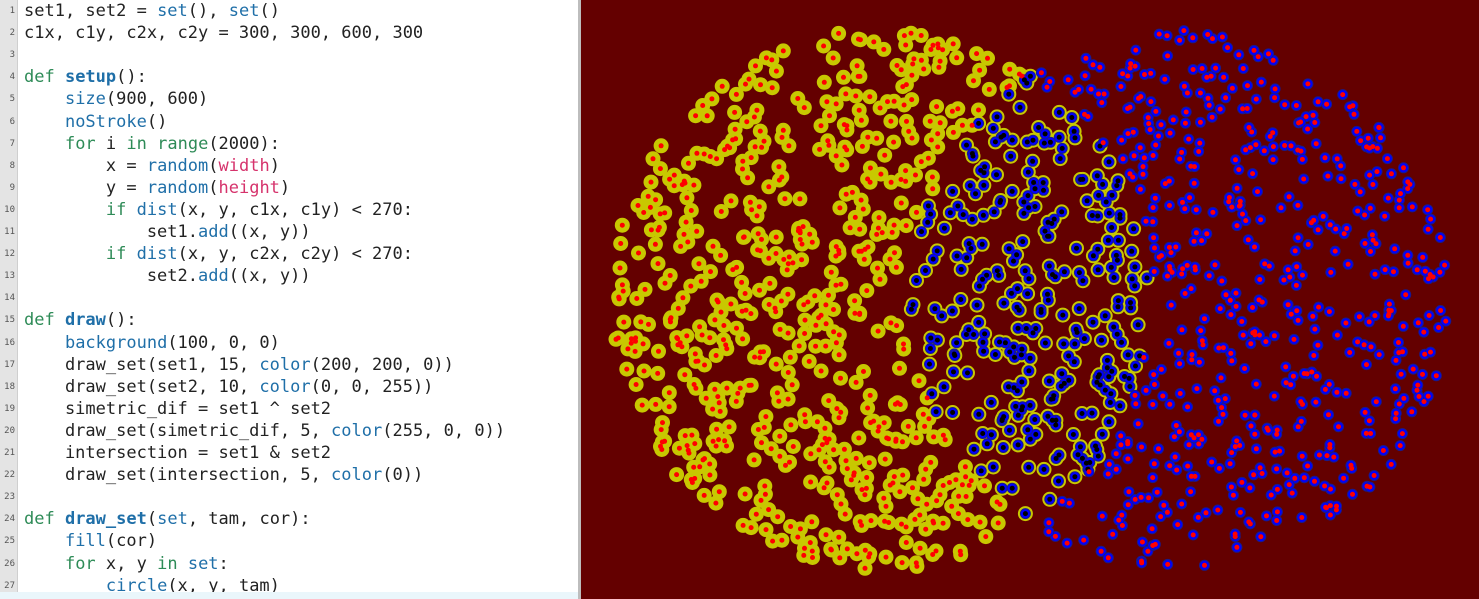  What do you see at coordinates (290, 475) in the screenshot?
I see `code-line: 22 draw_set(intersection, 5, color(0))` at bounding box center [290, 475].